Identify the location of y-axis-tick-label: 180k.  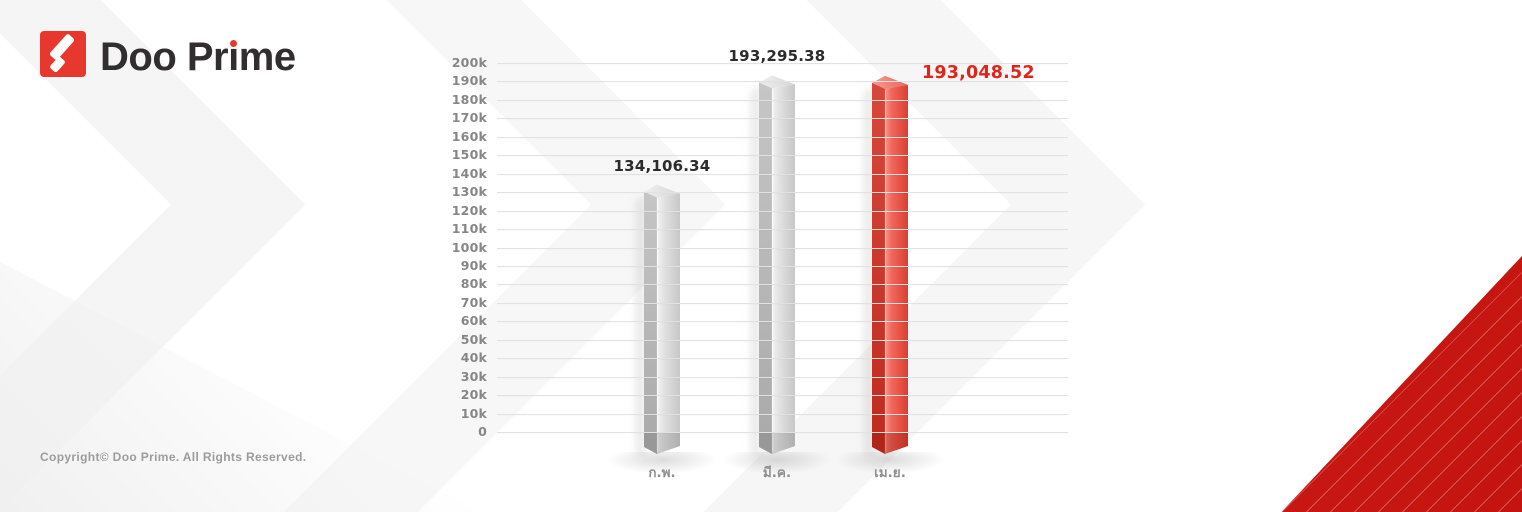
(469, 99).